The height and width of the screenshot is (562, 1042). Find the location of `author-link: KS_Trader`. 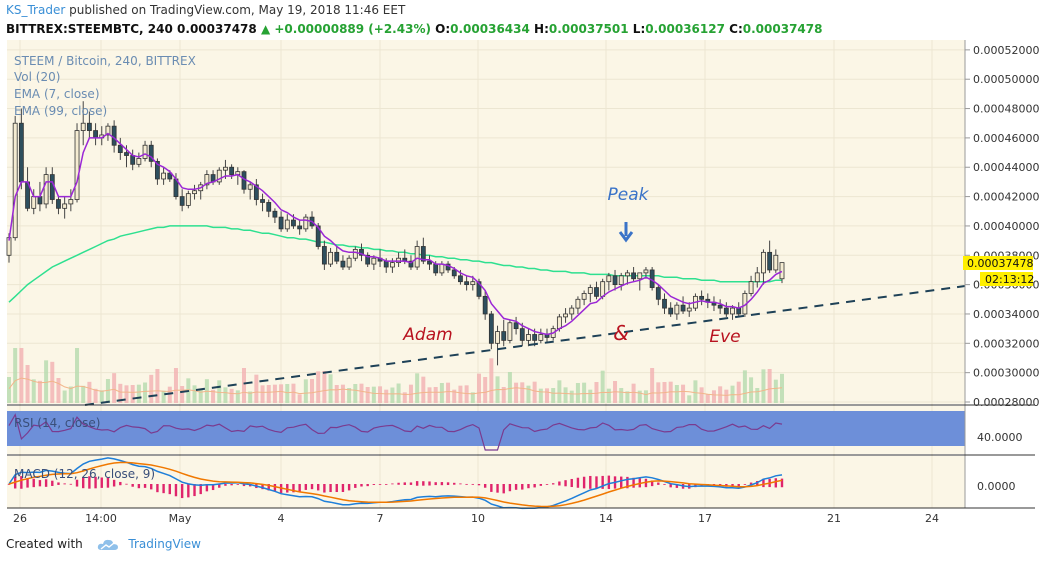

author-link: KS_Trader is located at coordinates (36, 10).